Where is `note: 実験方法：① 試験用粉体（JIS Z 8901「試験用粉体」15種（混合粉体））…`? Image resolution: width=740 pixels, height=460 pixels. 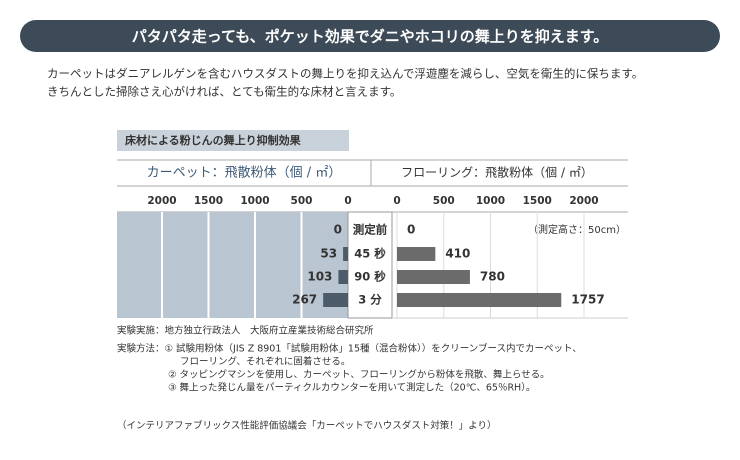 note: 実験方法：① 試験用粉体（JIS Z 8901「試験用粉体」15種（混合粉体））… is located at coordinates (349, 349).